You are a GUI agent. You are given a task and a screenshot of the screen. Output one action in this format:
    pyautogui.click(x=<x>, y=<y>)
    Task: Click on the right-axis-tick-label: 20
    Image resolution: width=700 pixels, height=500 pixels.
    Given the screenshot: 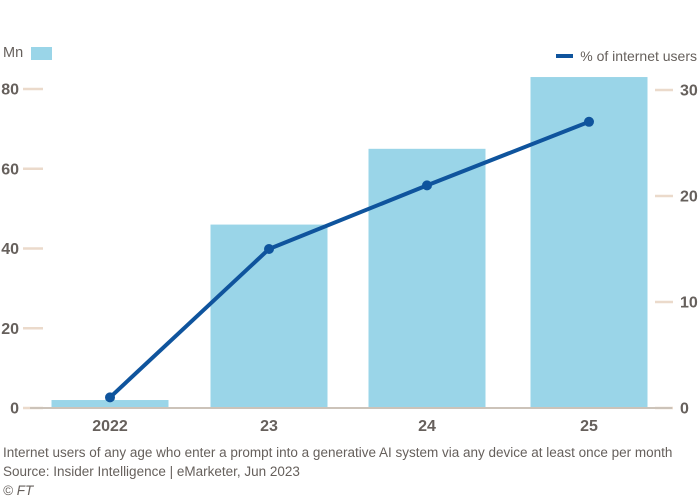 What is the action you would take?
    pyautogui.click(x=689, y=197)
    